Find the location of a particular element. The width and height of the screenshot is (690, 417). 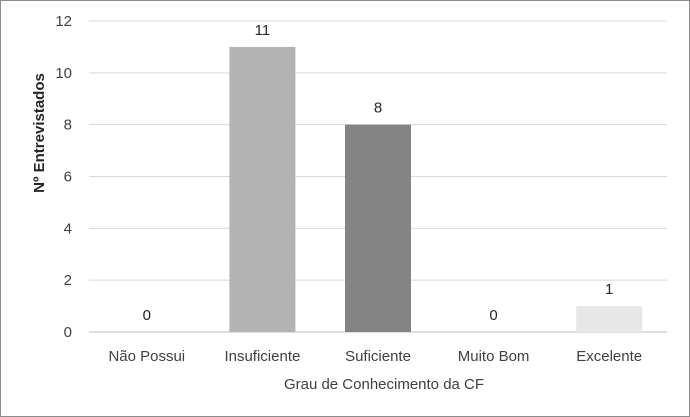

y-tick-label: 6 is located at coordinates (68, 177).